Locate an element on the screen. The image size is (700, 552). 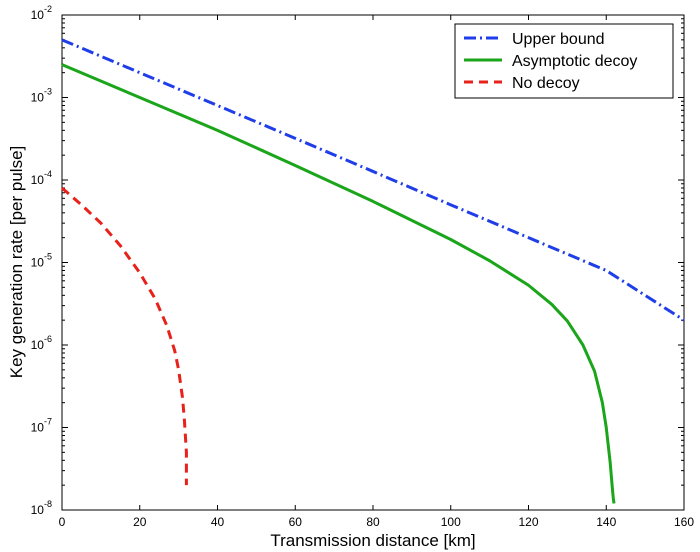
y-tick-label: 10⁻² is located at coordinates (41, 13).